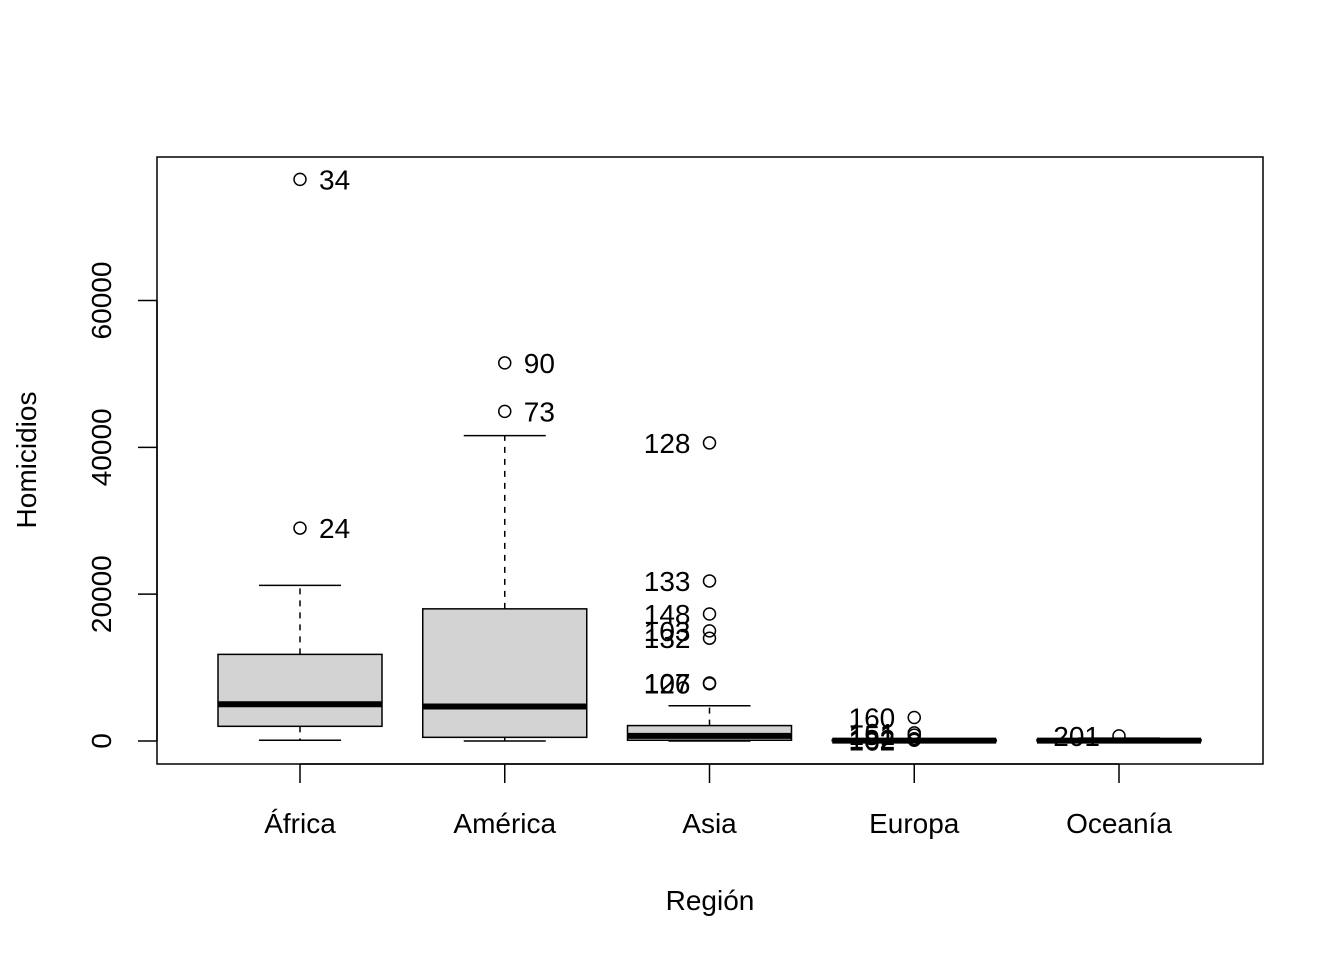  Describe the element at coordinates (505, 545) in the screenshot. I see `box-group-1: 90 73` at that location.